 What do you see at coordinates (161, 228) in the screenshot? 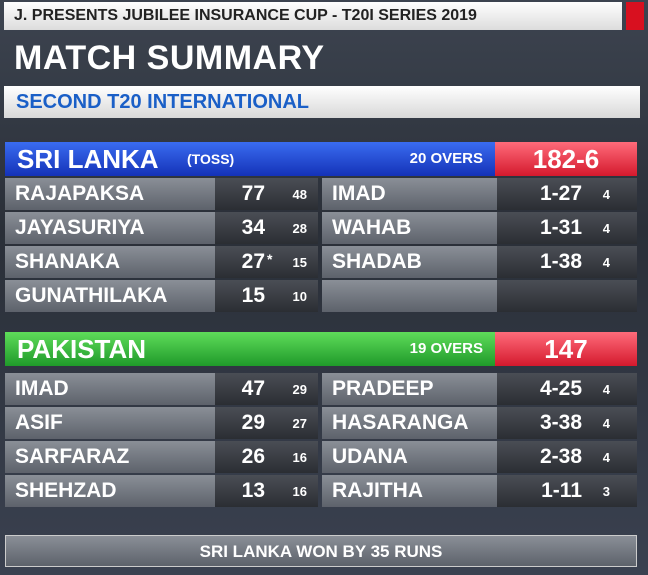
I see `batting-row: JAYASURIYA 34 28` at bounding box center [161, 228].